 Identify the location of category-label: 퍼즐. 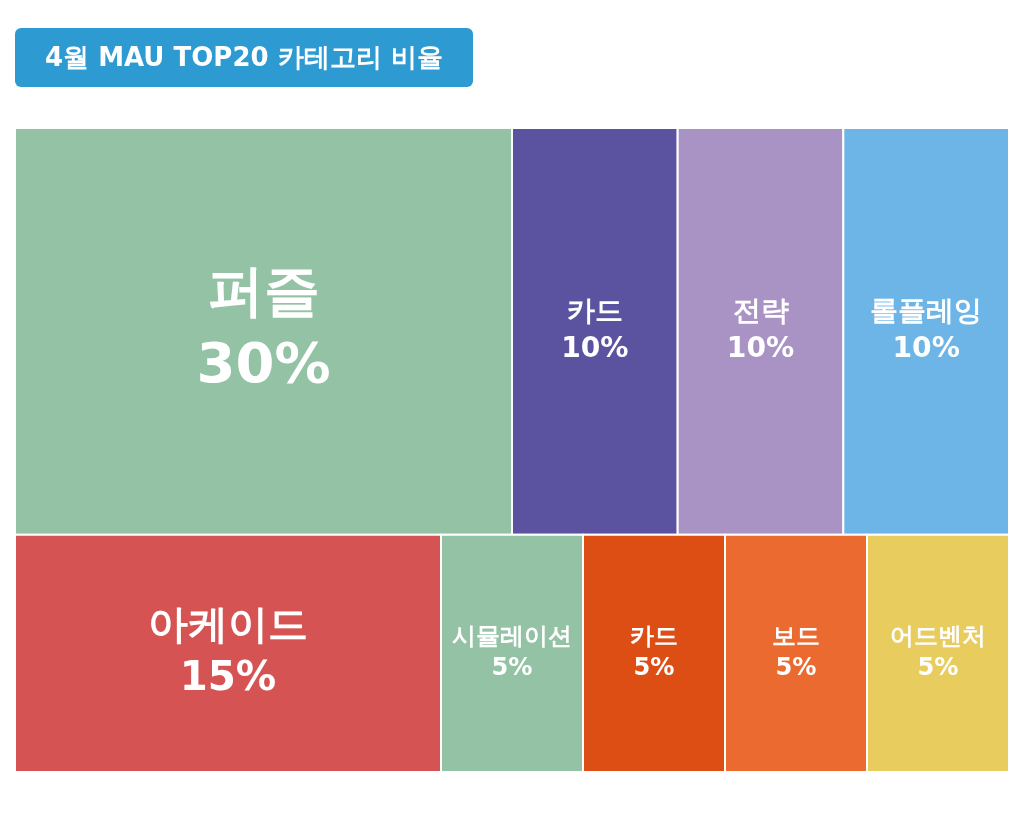
(263, 290).